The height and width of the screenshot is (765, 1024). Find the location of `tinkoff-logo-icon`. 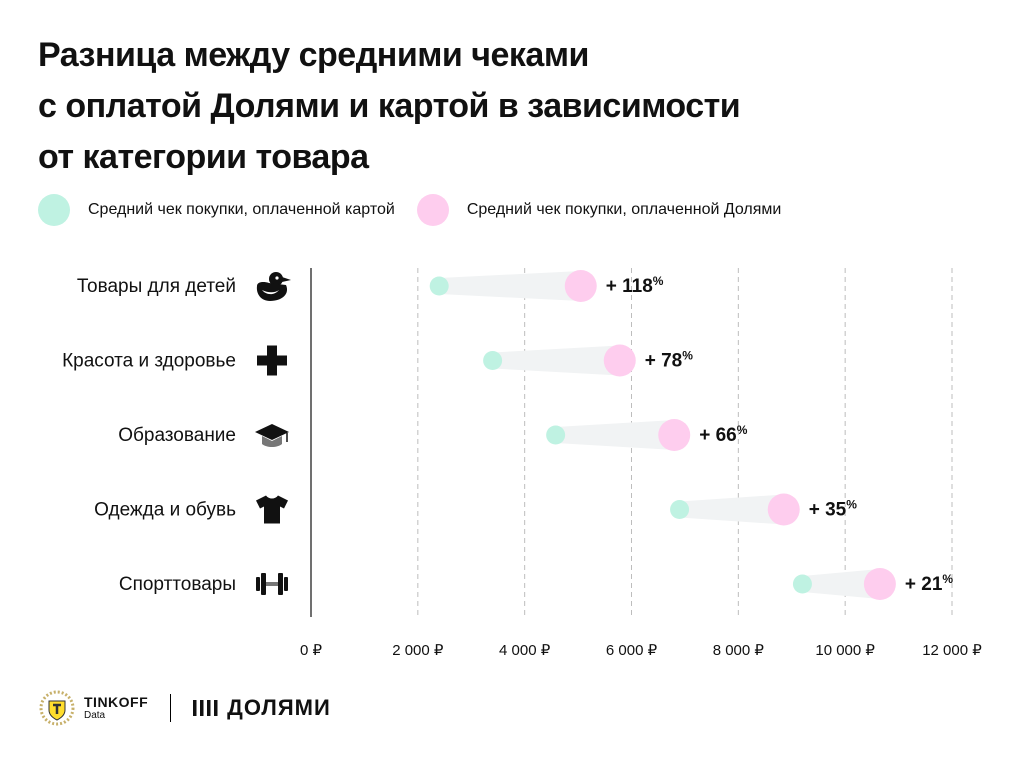

tinkoff-logo-icon is located at coordinates (57, 708).